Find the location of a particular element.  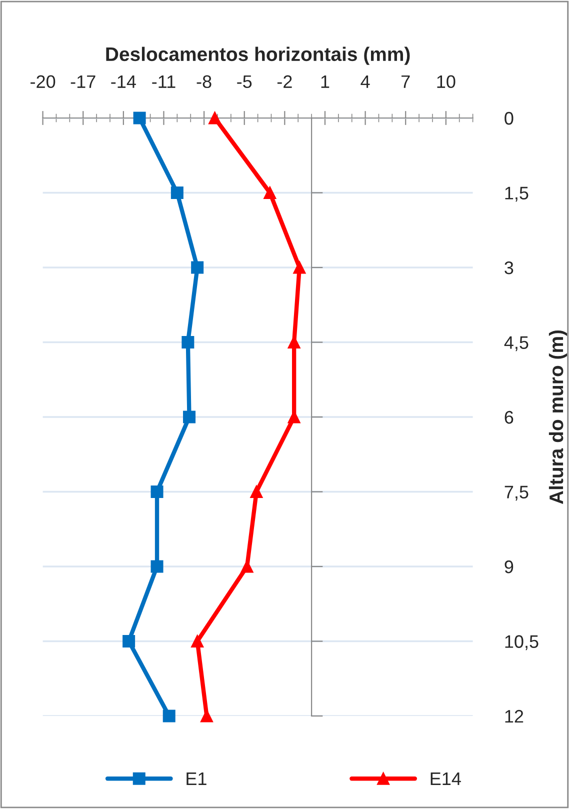

y-tick-label: 1,5 is located at coordinates (516, 194).